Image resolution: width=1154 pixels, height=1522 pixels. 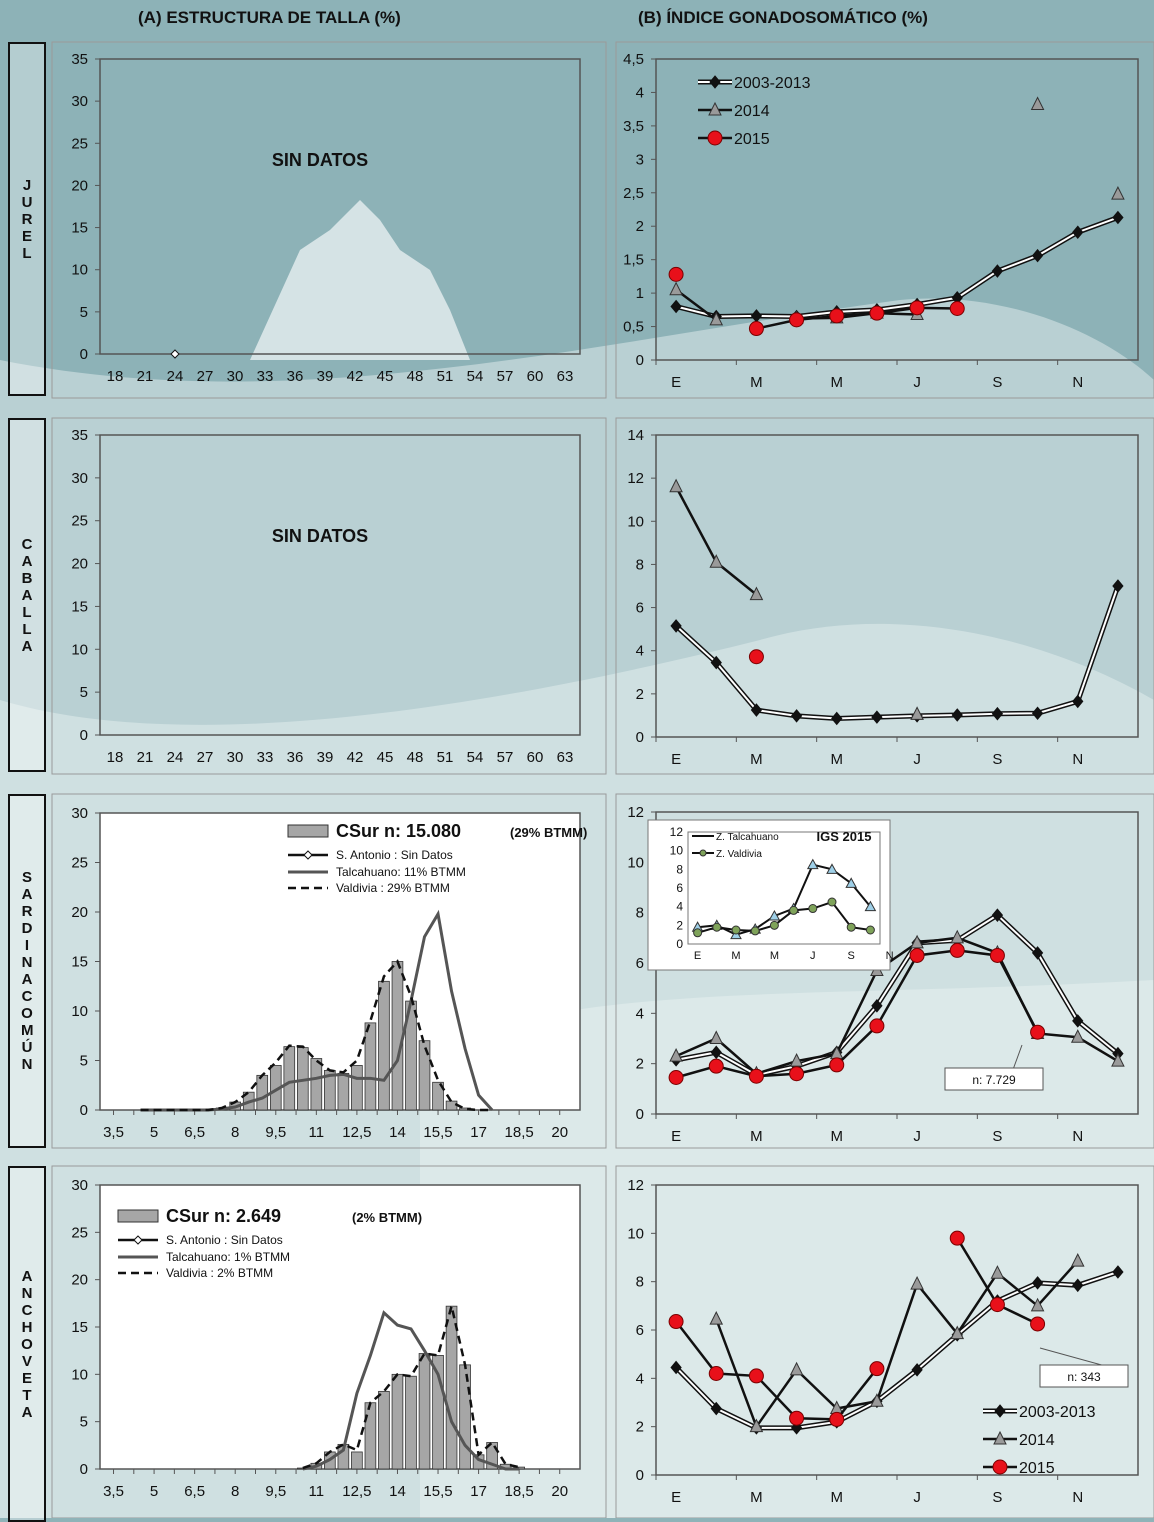 What do you see at coordinates (739, 854) in the screenshot?
I see `sardina_igs-inset-legend-1: Z. Valdivia` at bounding box center [739, 854].